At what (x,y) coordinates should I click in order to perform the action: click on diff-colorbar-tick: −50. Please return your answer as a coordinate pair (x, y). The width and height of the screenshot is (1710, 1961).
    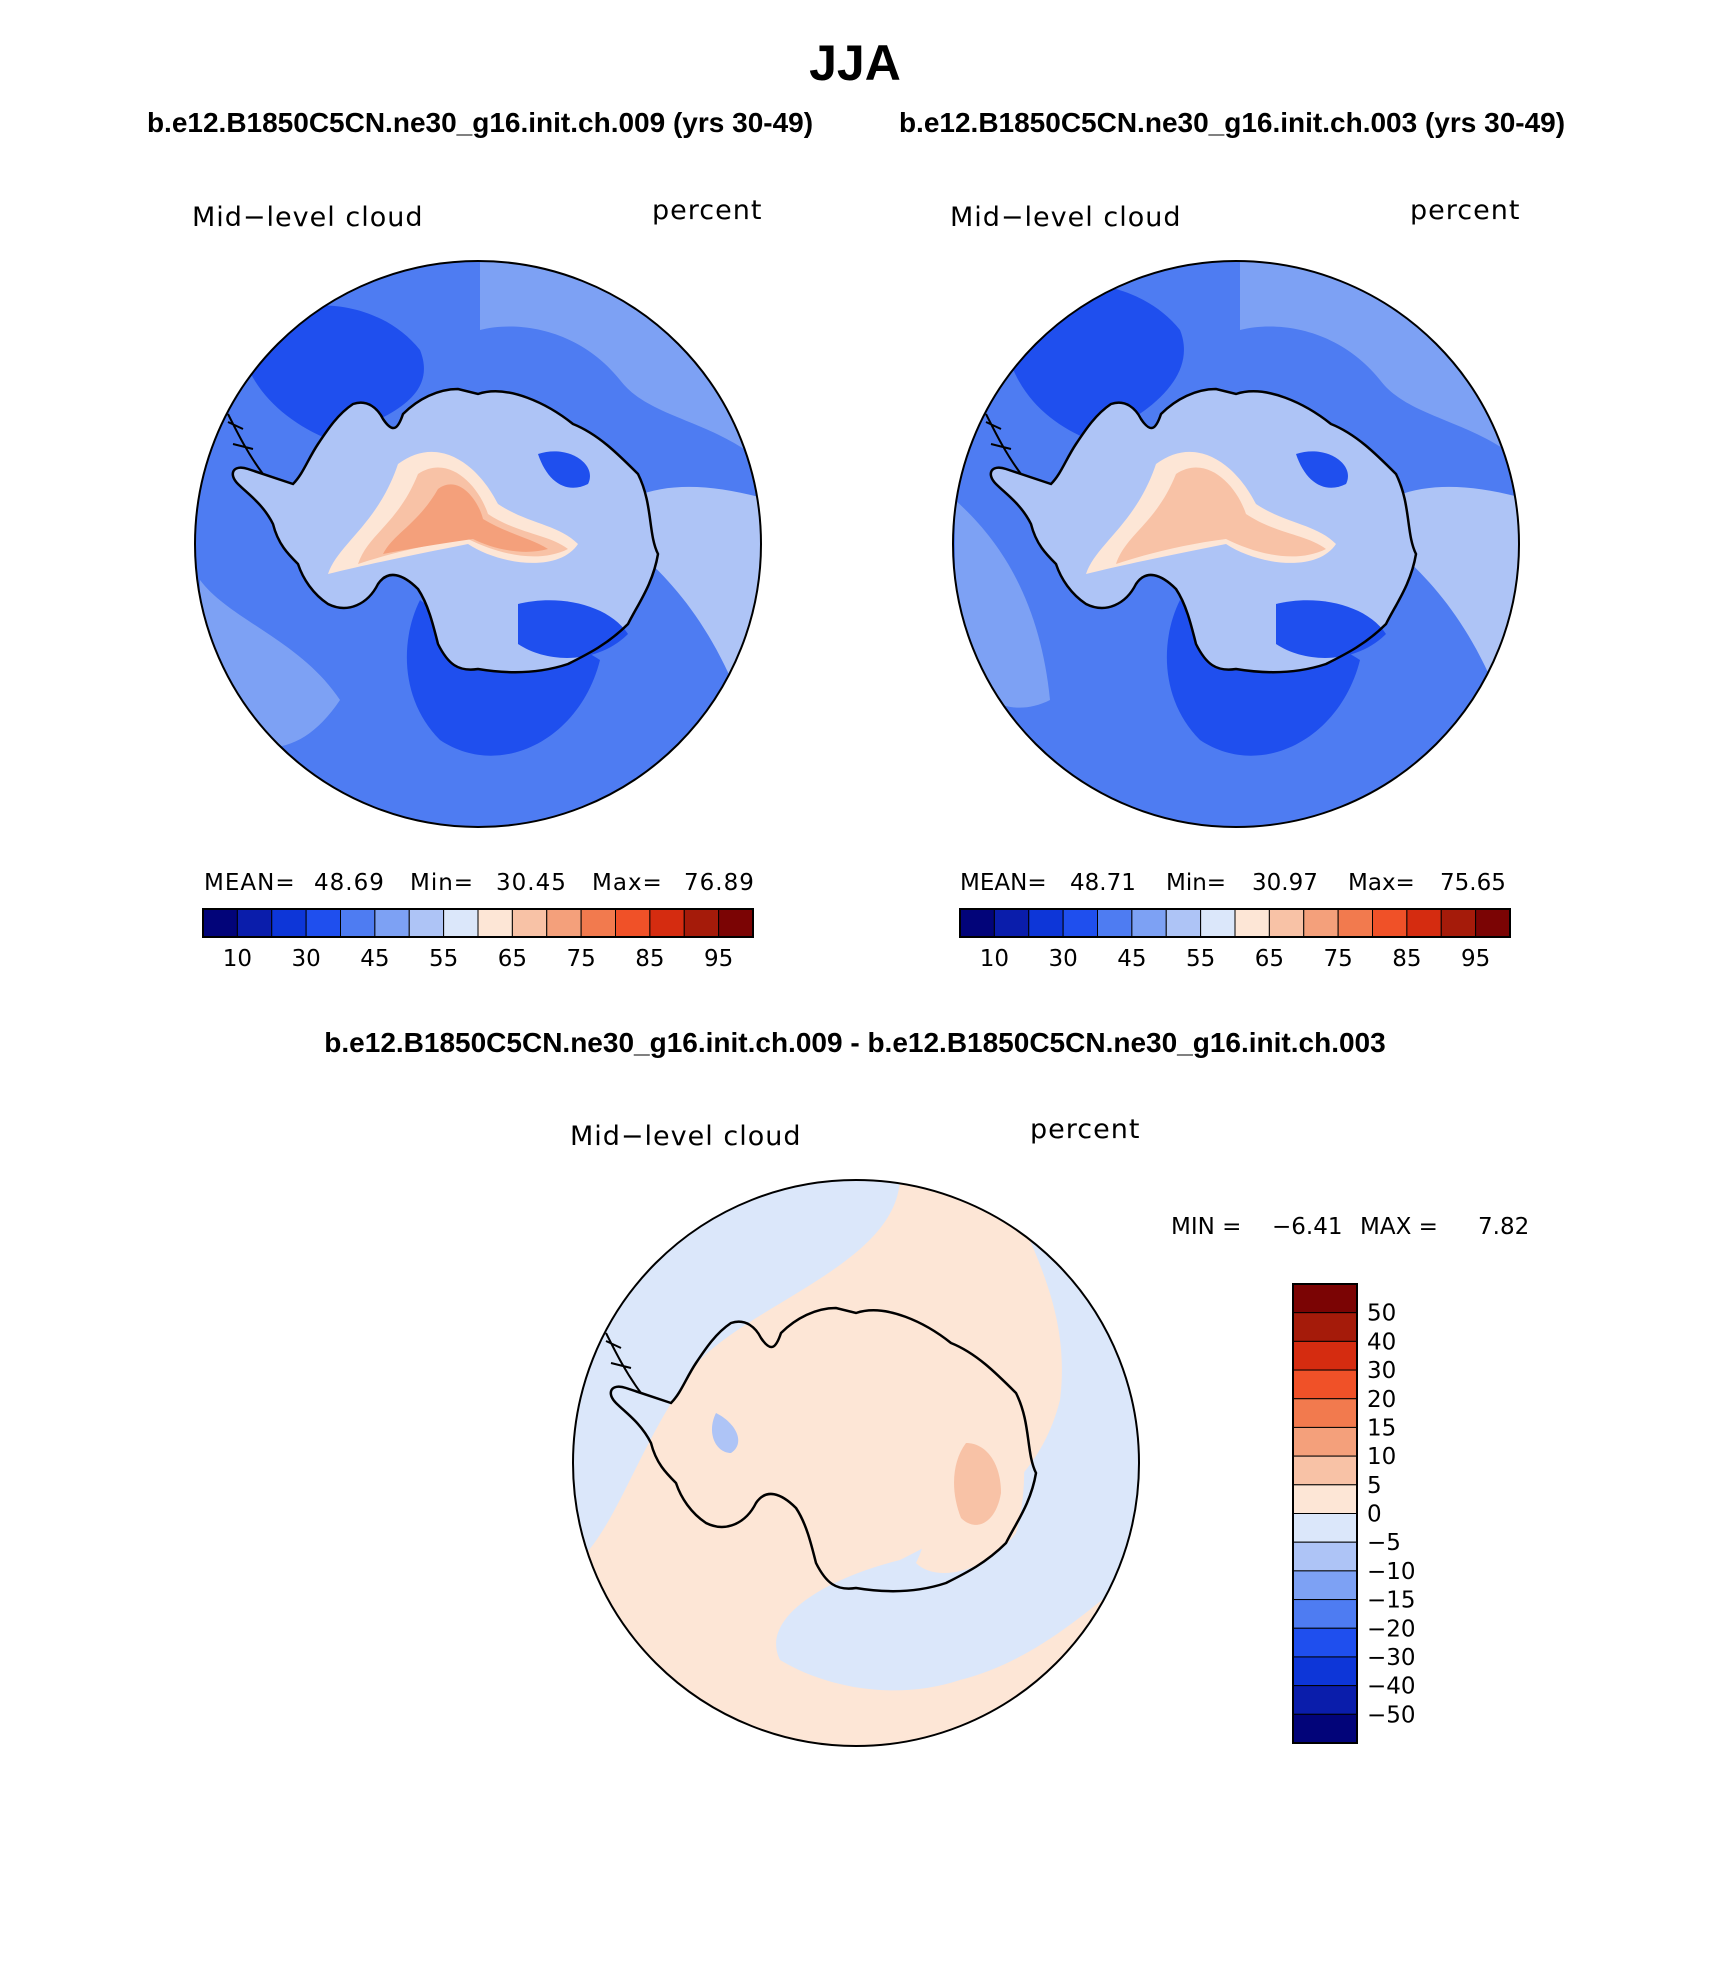
    Looking at the image, I should click on (1391, 1715).